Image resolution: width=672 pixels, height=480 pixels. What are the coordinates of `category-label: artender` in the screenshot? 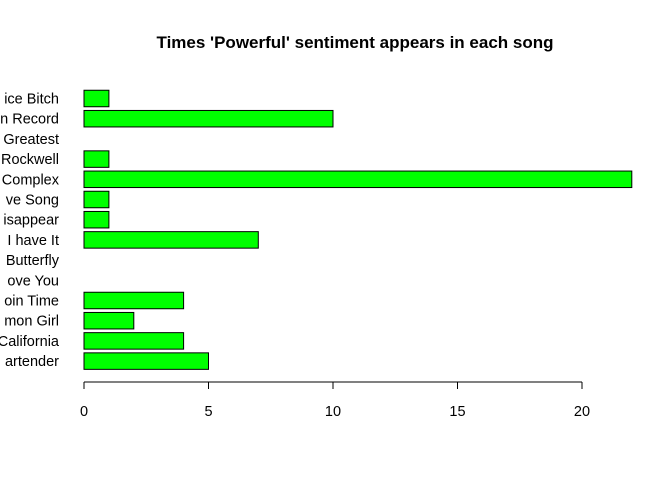 It's located at (32, 362).